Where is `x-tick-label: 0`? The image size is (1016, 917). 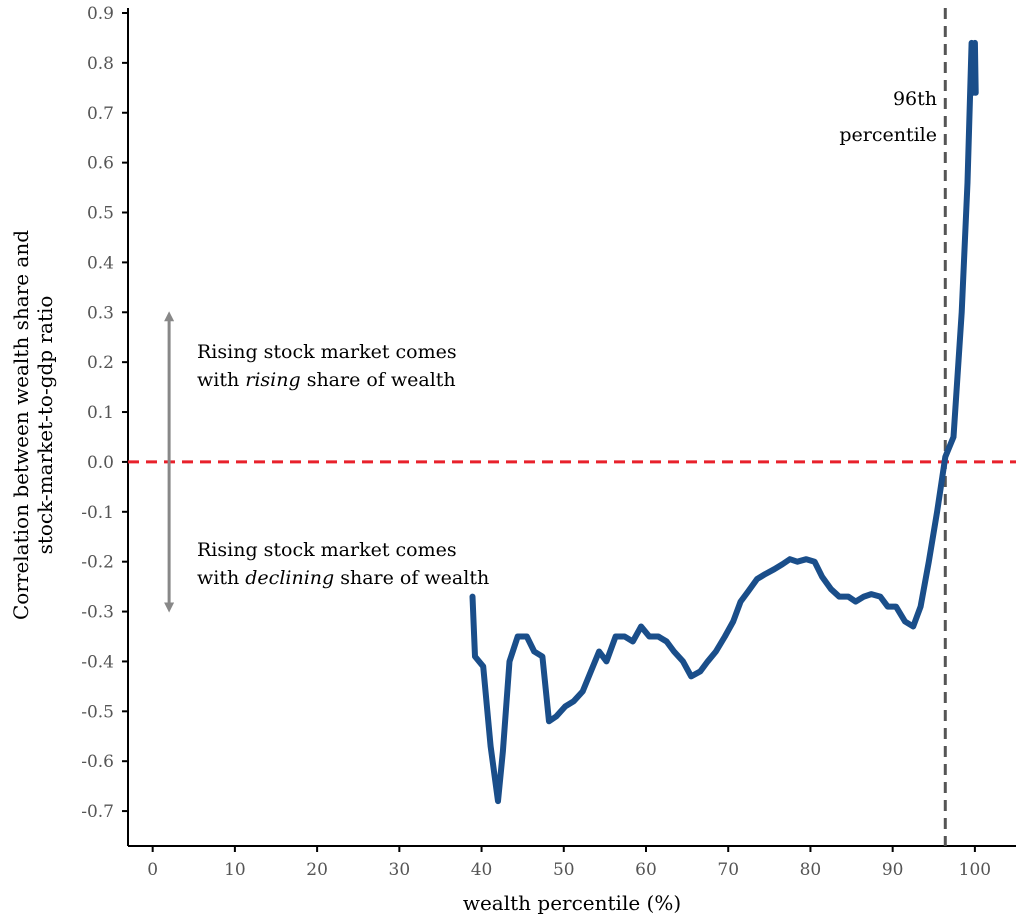 x-tick-label: 0 is located at coordinates (152, 870).